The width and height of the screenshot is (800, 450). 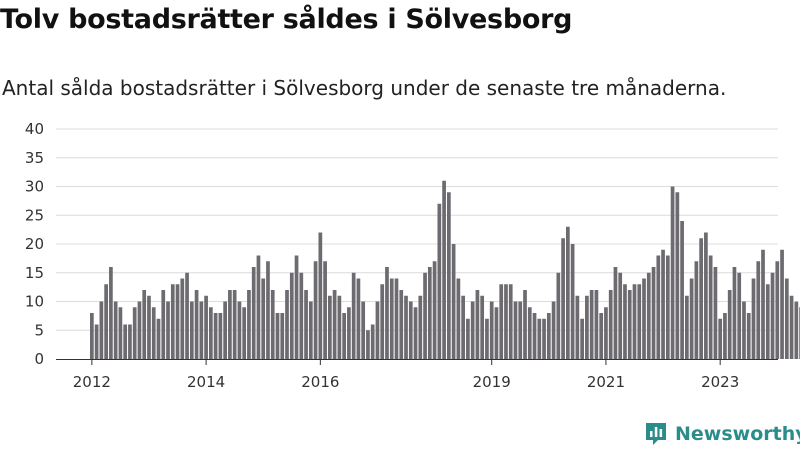 What do you see at coordinates (656, 434) in the screenshot?
I see `newsworthy-logo-icon` at bounding box center [656, 434].